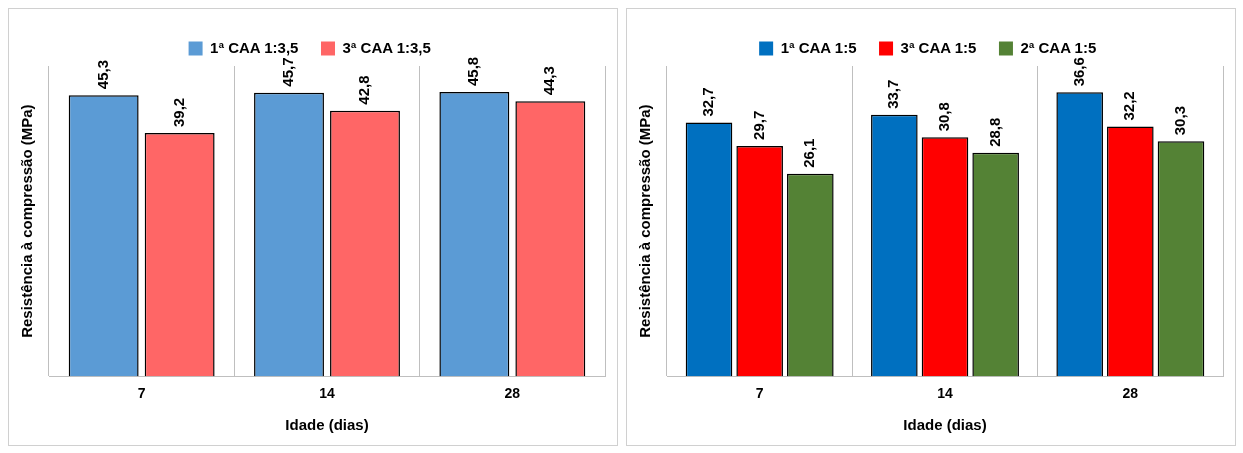 Image resolution: width=1243 pixels, height=453 pixels. I want to click on data-label: 26,1, so click(809, 153).